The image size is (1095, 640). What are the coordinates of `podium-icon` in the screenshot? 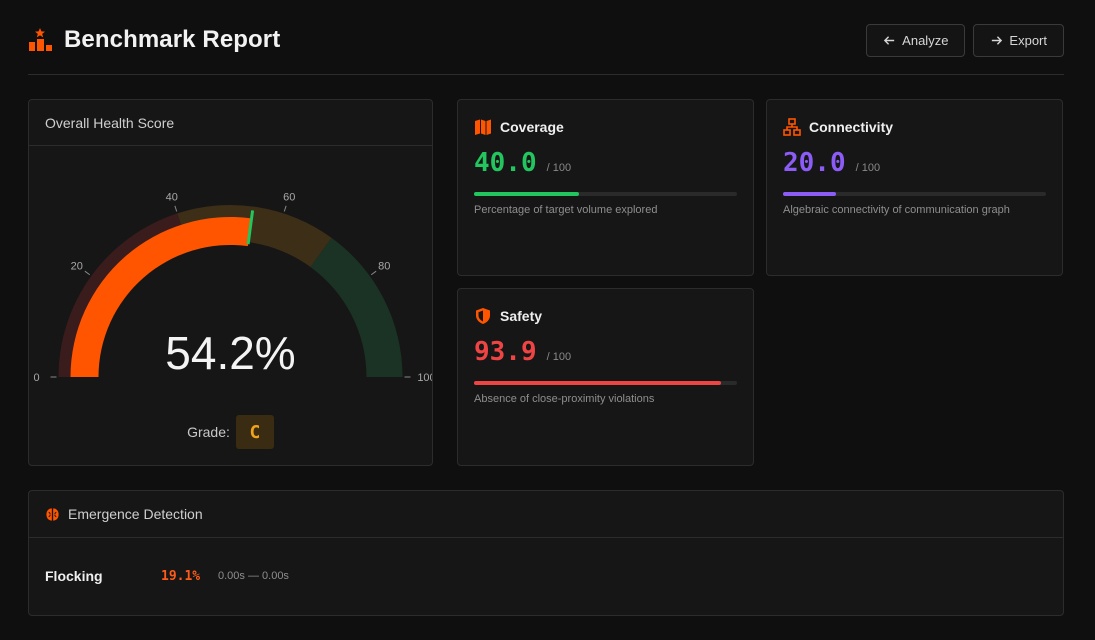 It's located at (40, 39).